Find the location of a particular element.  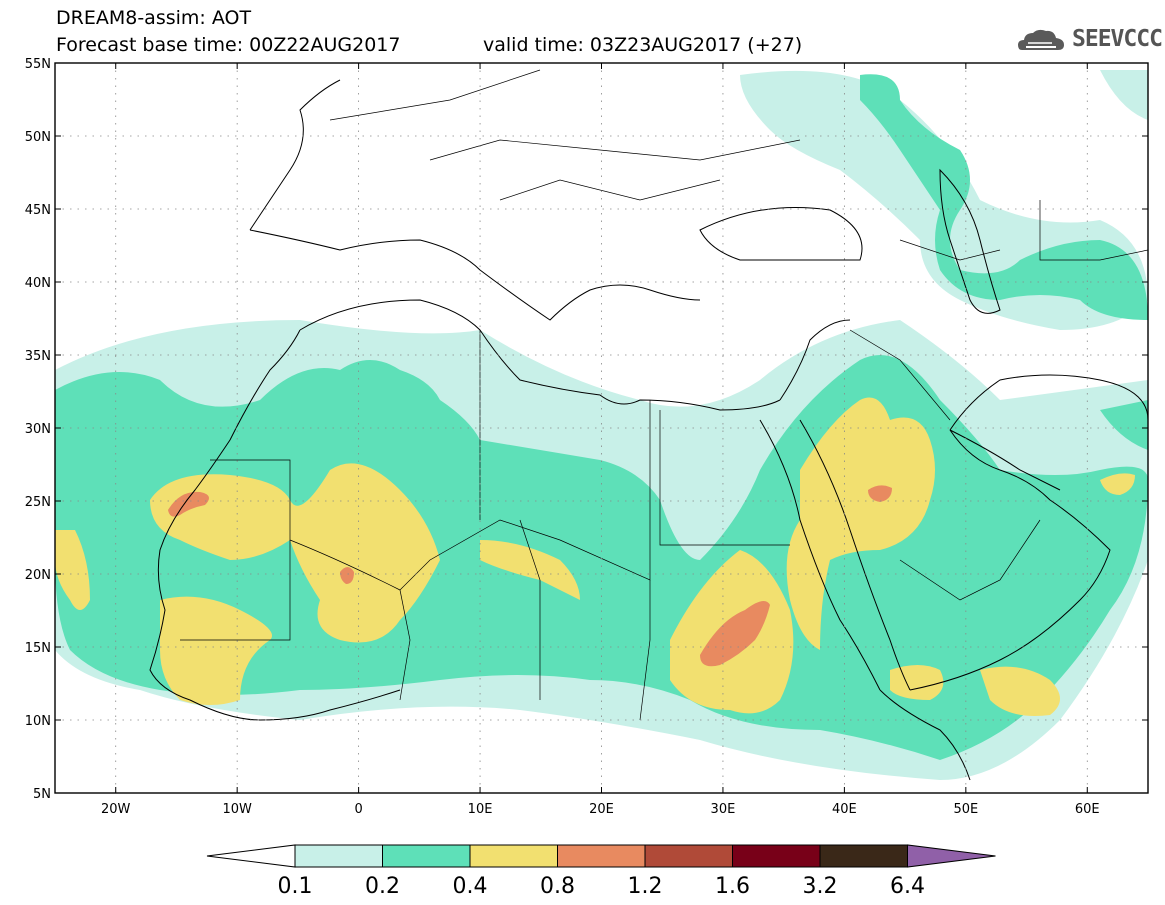

lon-tick-label: 40E is located at coordinates (844, 809).